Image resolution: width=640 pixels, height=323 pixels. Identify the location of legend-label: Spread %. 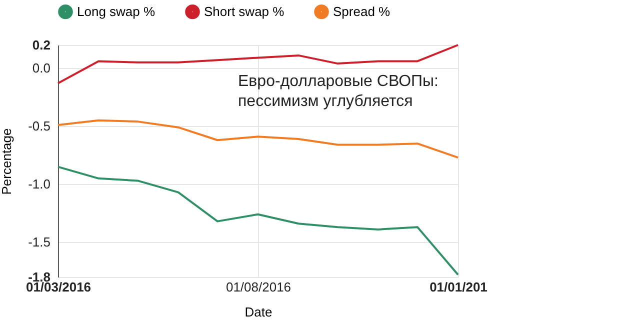
(362, 11).